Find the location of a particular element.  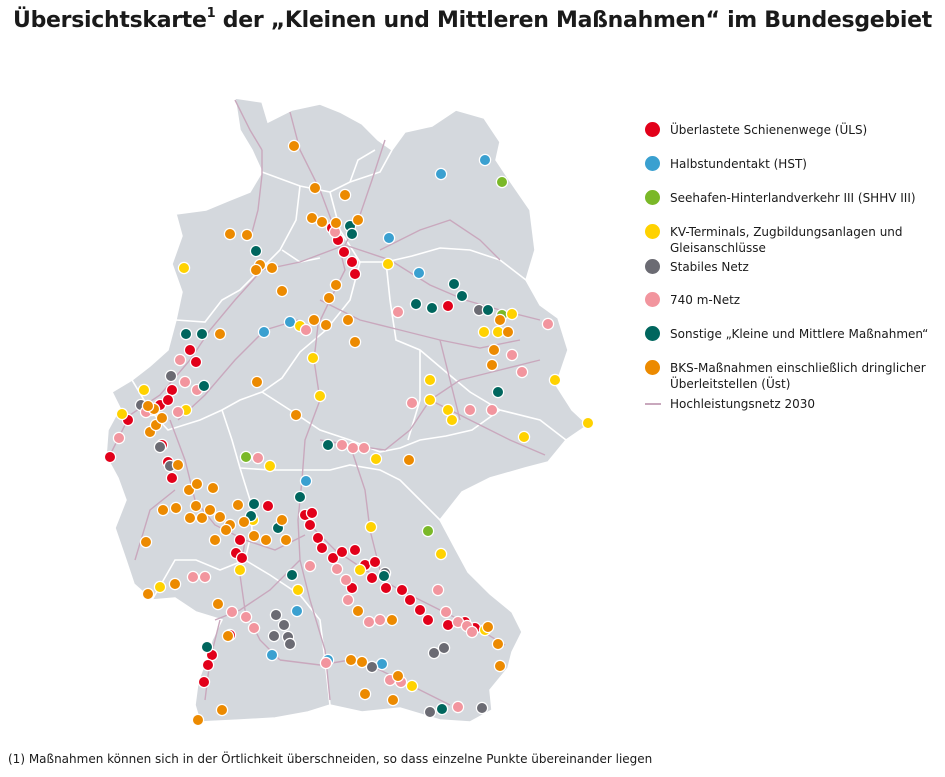

legend-label: Hochleistungsnetz 2030 is located at coordinates (743, 404).